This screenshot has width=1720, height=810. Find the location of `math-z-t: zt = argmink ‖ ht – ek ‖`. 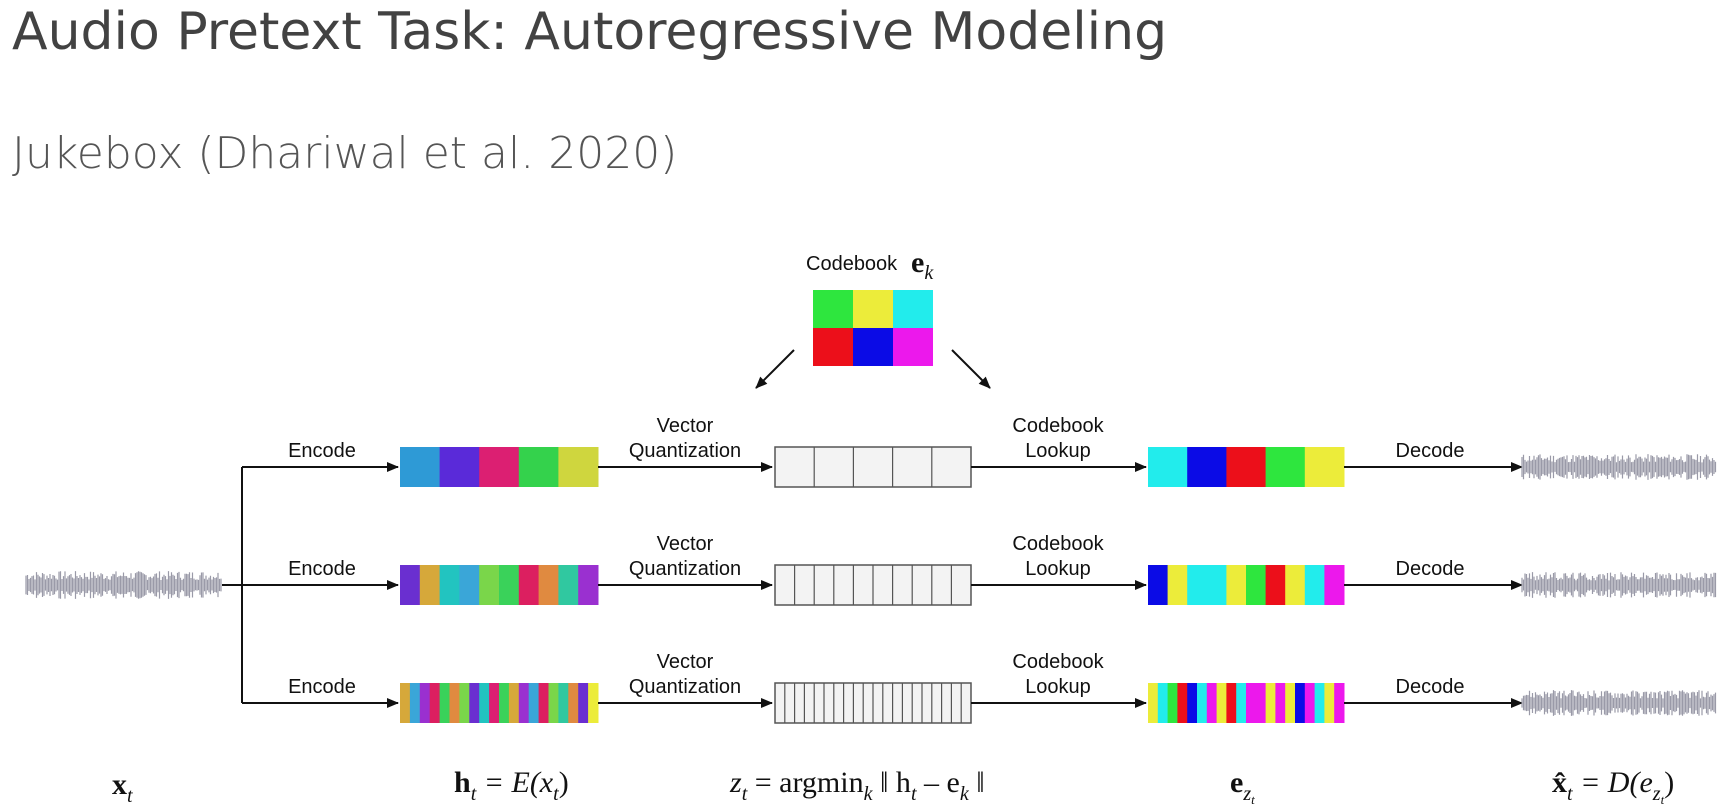

math-z-t: zt = argmink ‖ ht – ek ‖ is located at coordinates (857, 785).